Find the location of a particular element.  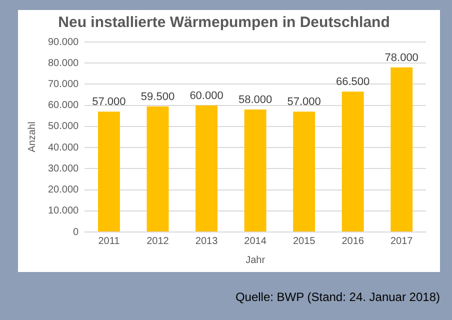

y-tick-label: 90.000 is located at coordinates (64, 42).